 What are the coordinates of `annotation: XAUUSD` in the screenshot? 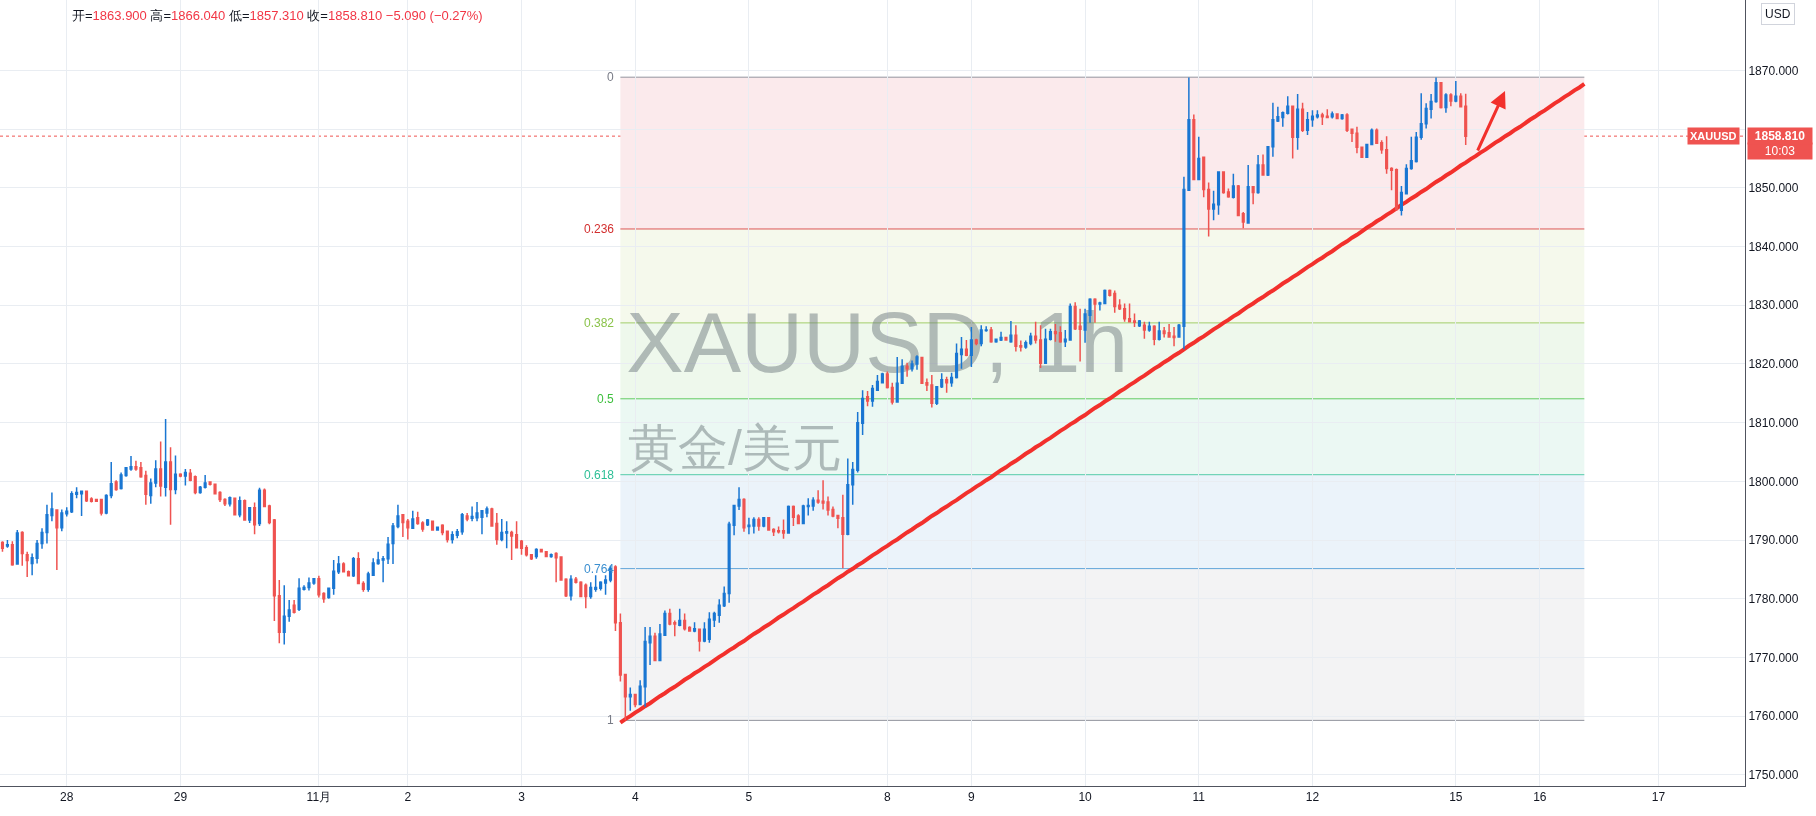 It's located at (1713, 136).